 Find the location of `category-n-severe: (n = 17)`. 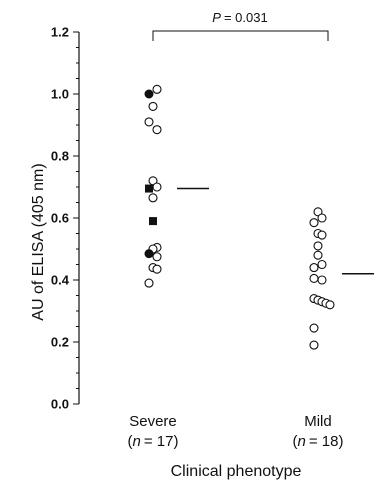

category-n-severe: (n = 17) is located at coordinates (153, 441).